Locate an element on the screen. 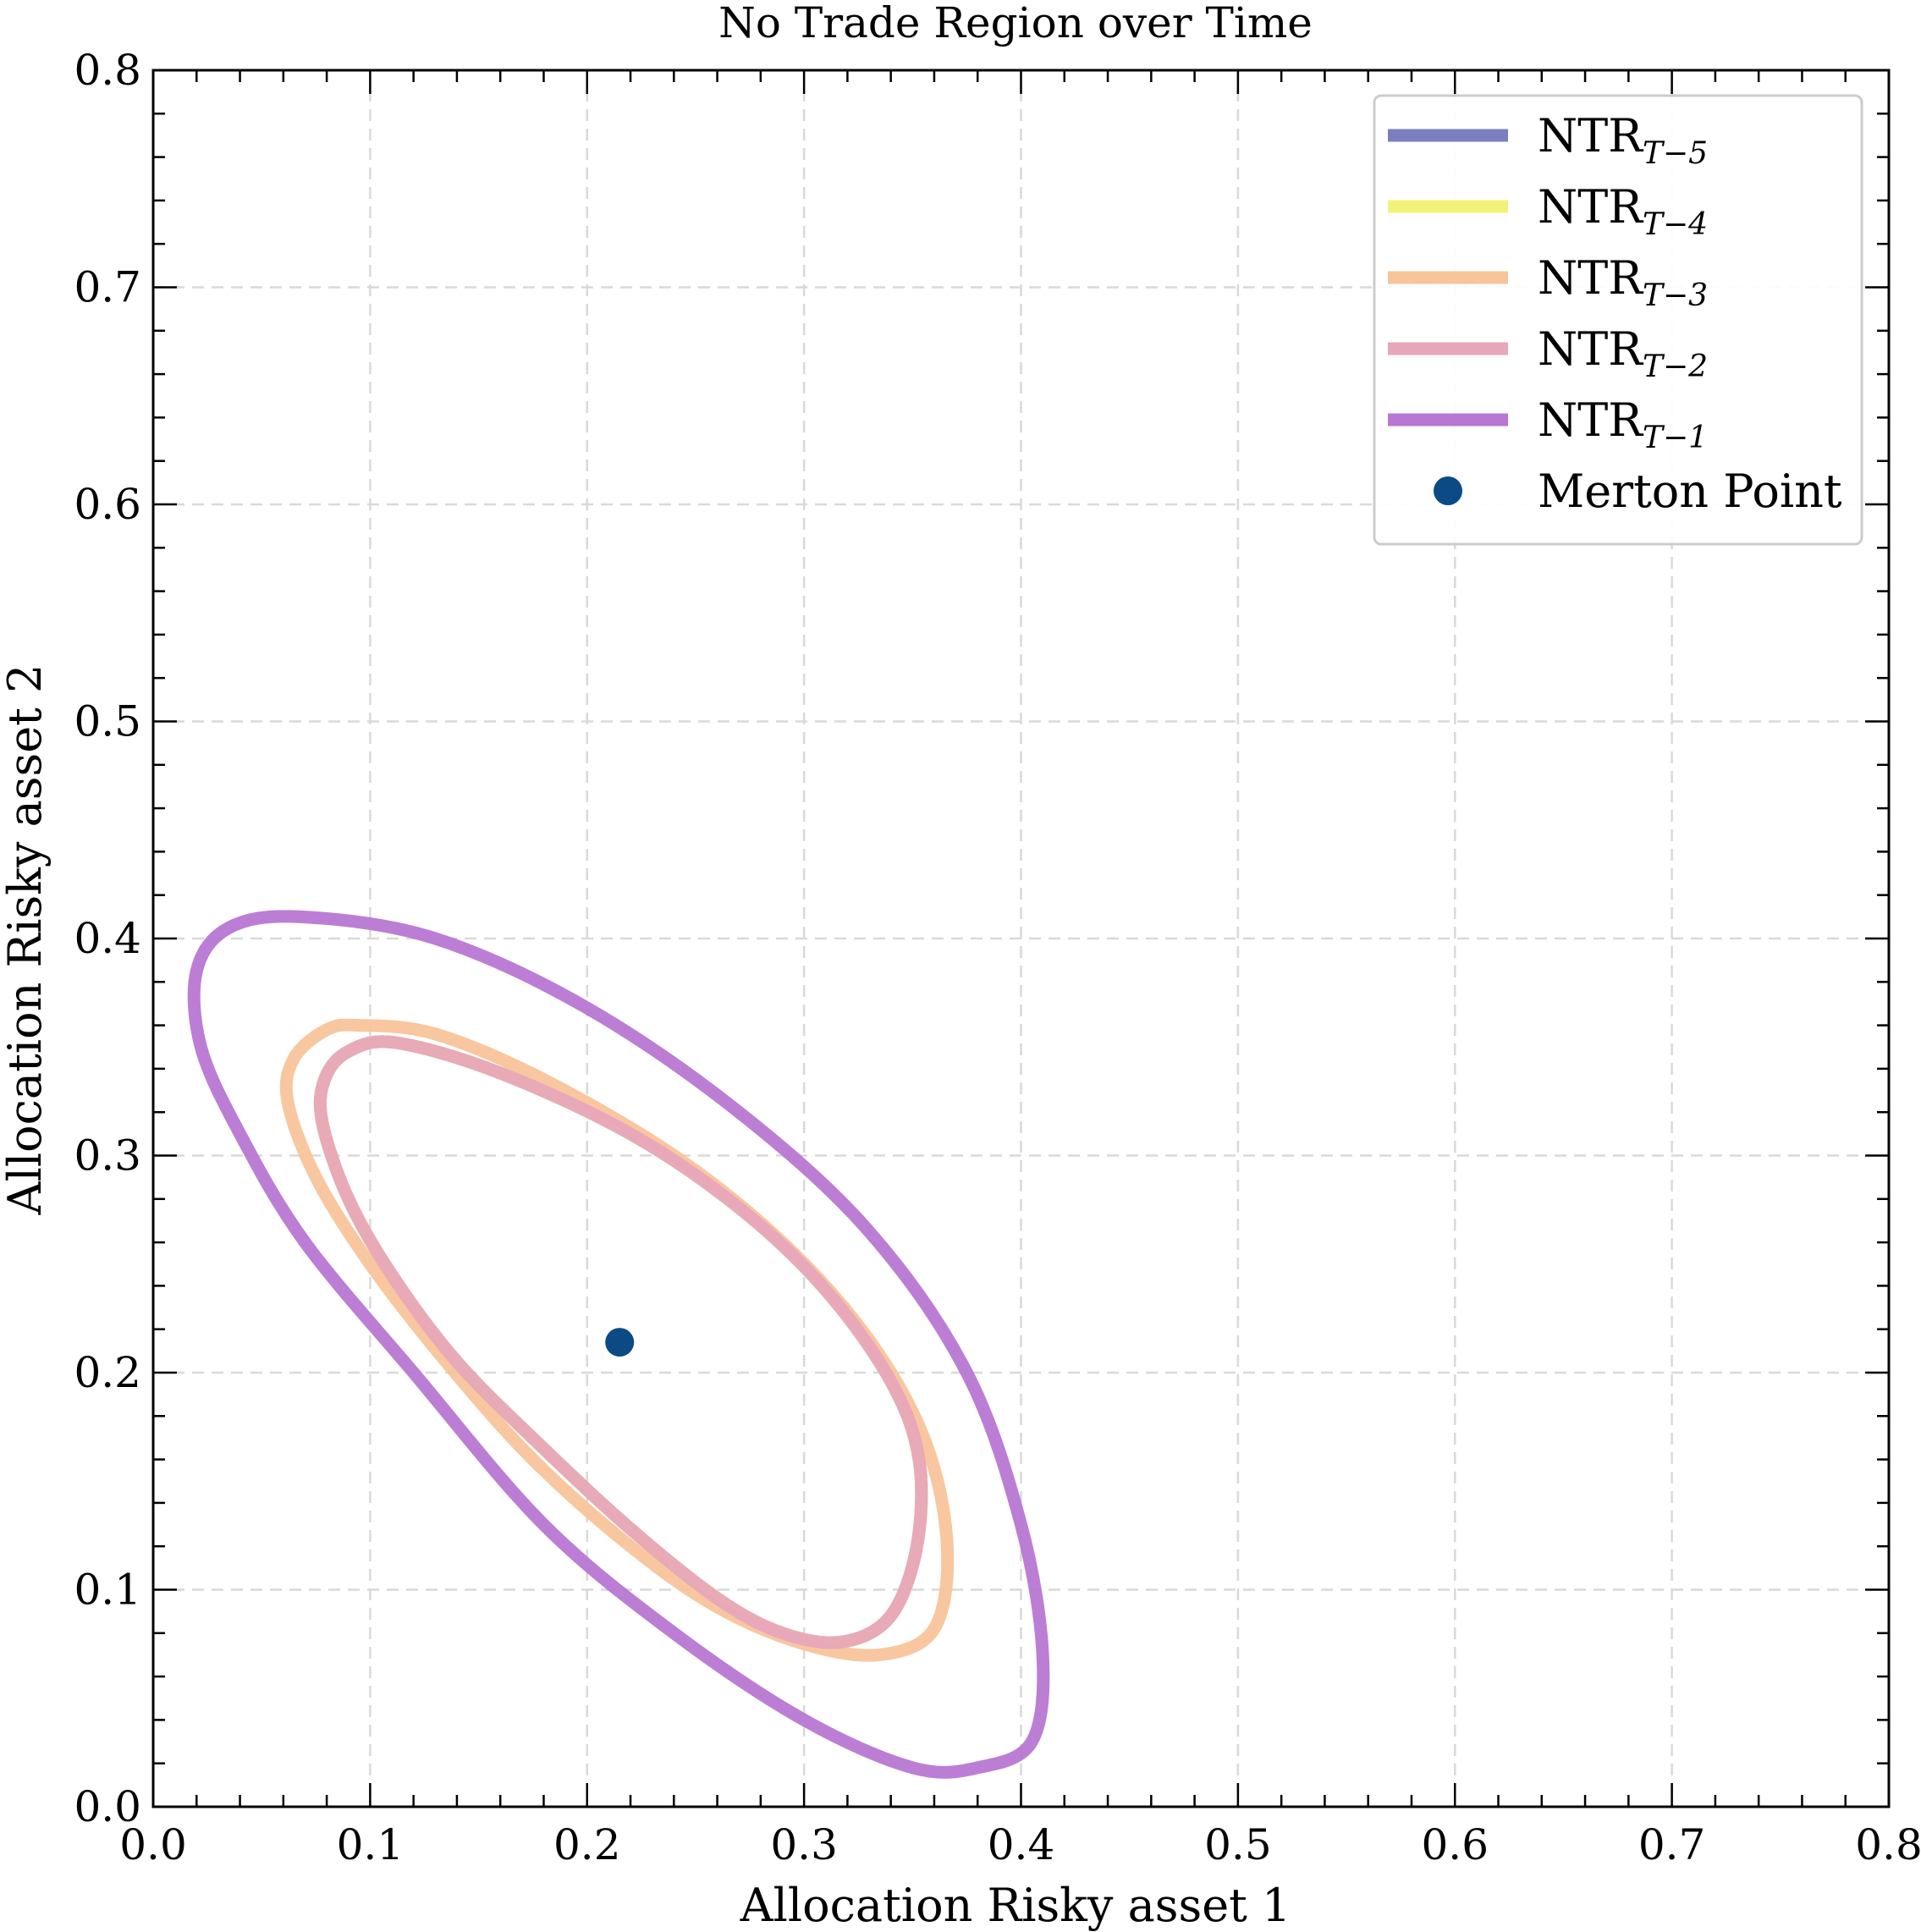  legend-label-subscript: T−5 is located at coordinates (1675, 153).